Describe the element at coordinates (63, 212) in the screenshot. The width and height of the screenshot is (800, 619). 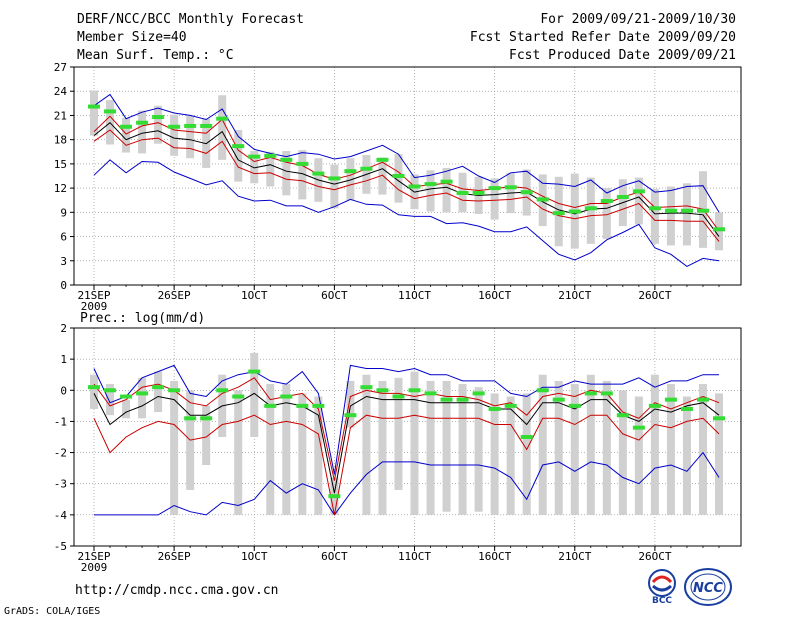
I see `y-tick-label: 9` at that location.